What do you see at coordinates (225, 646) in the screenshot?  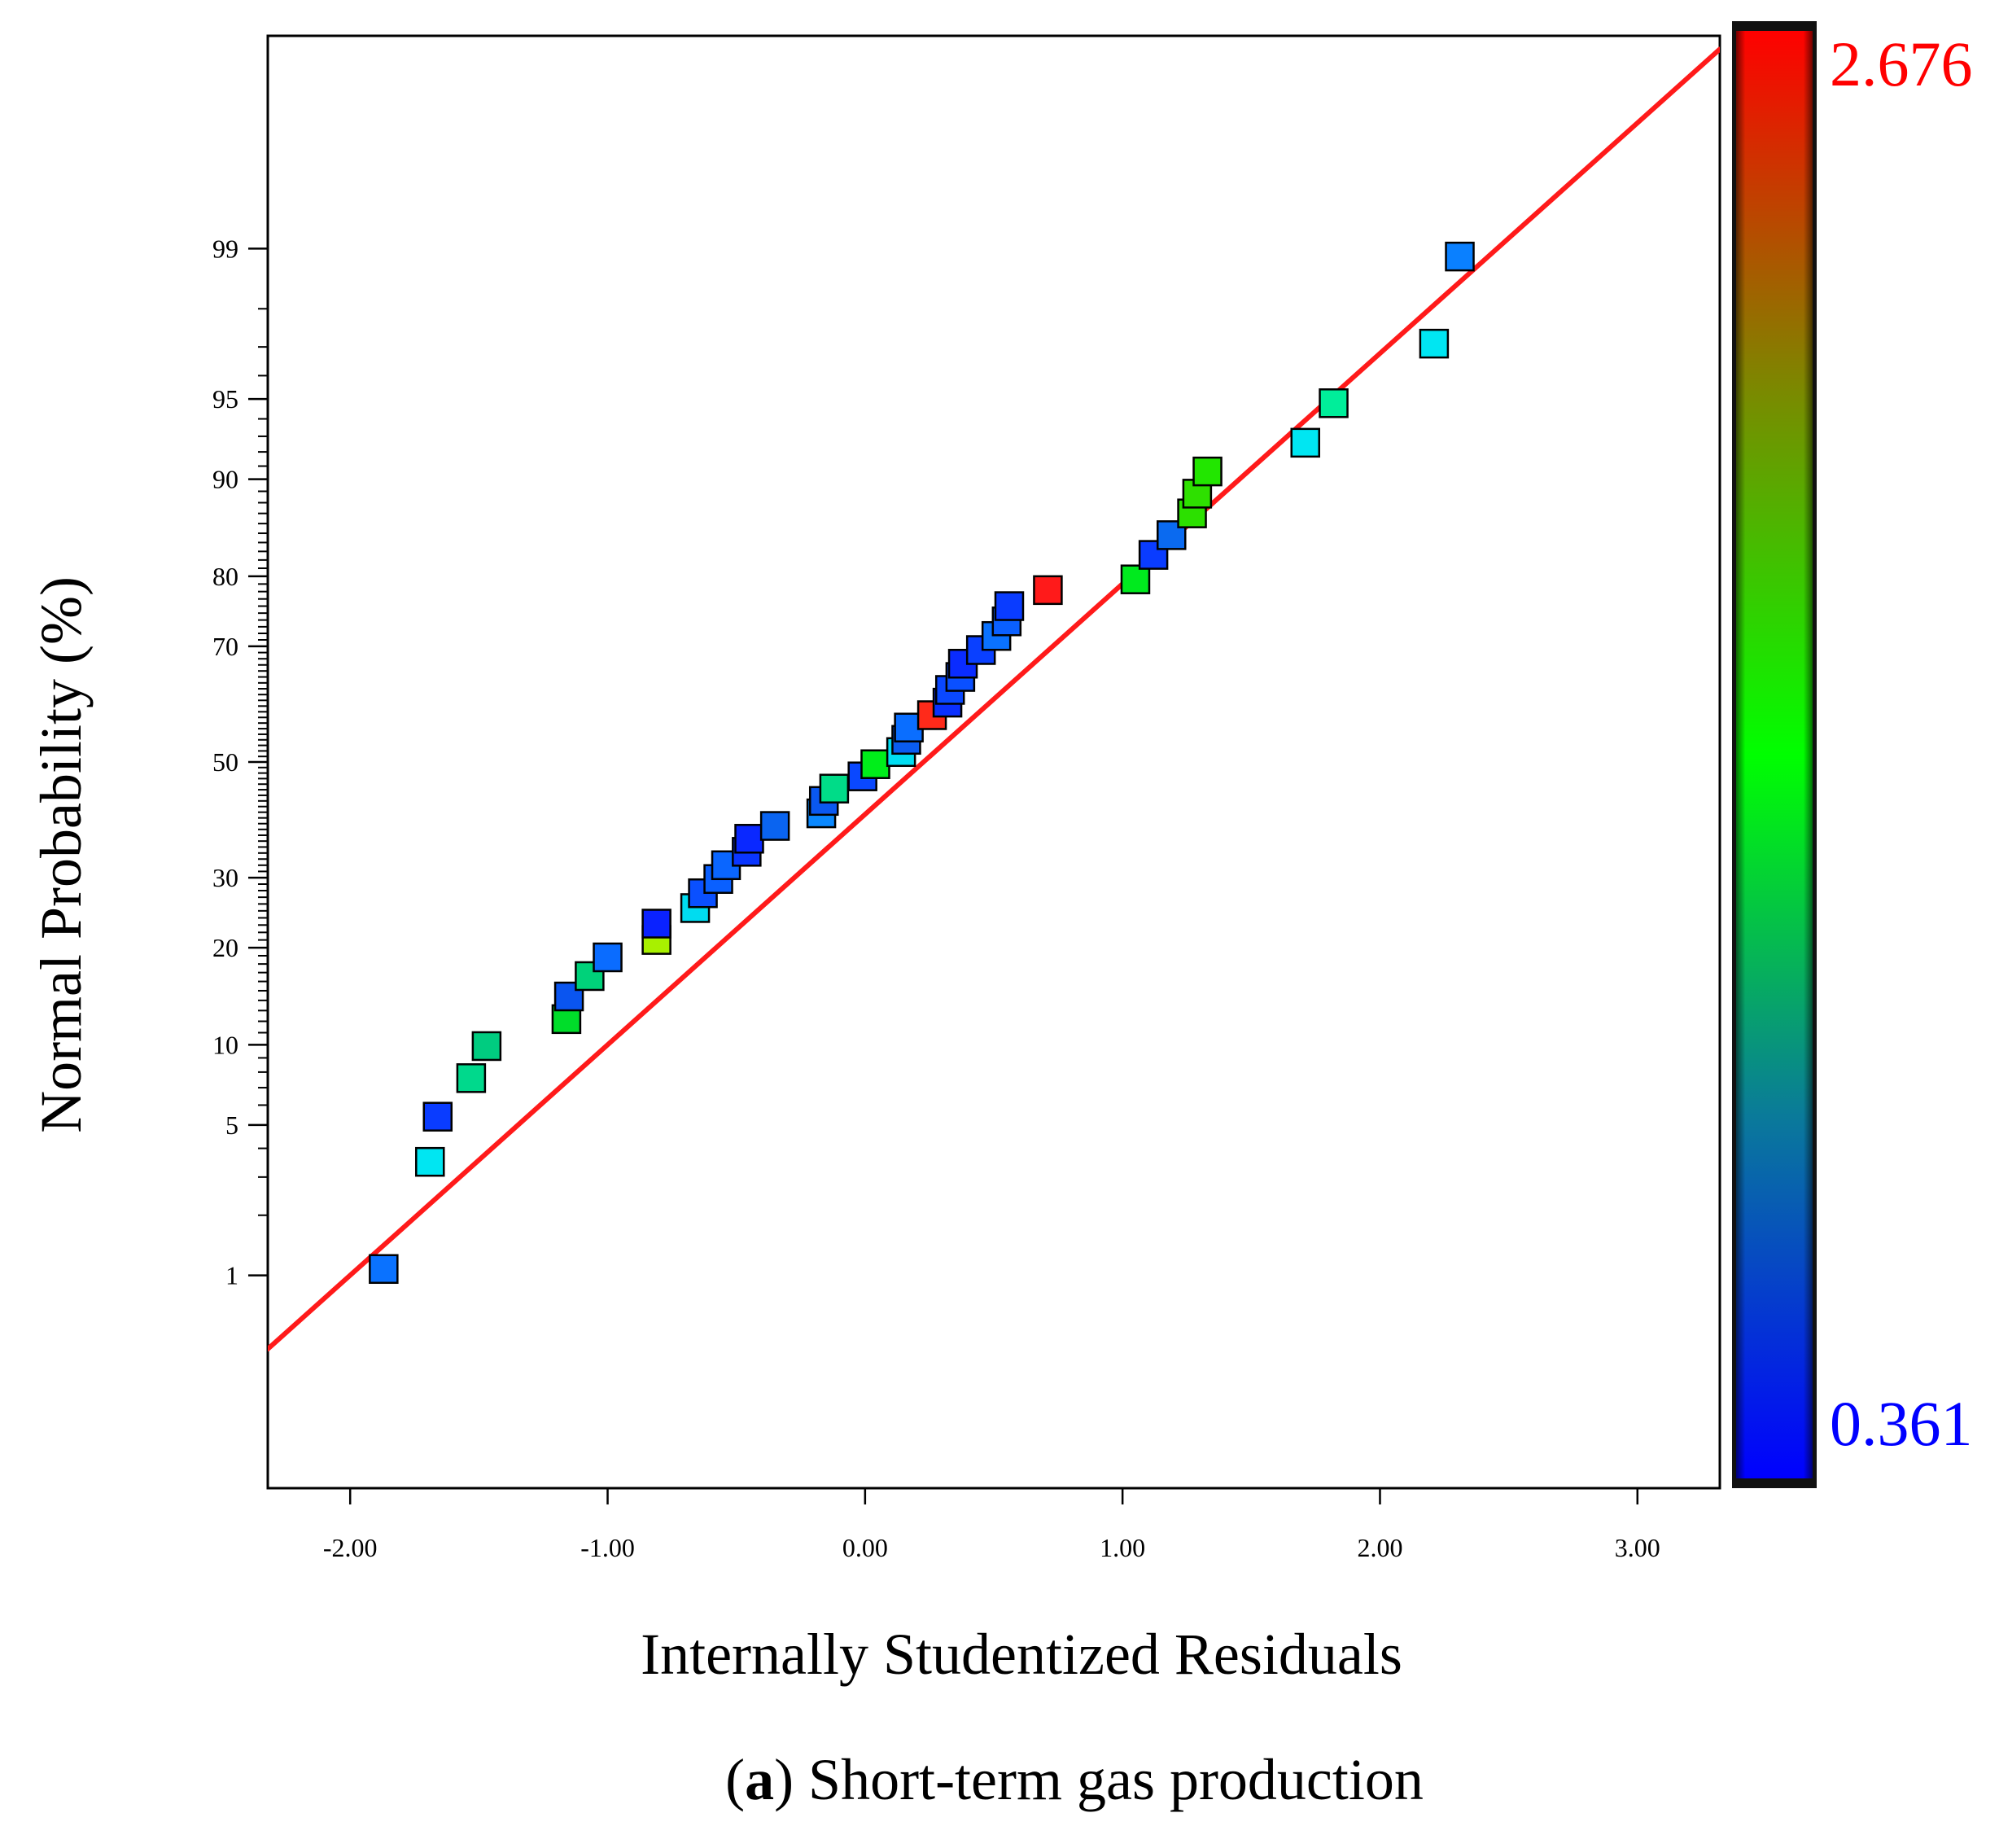 I see `y-tick-label: 70` at bounding box center [225, 646].